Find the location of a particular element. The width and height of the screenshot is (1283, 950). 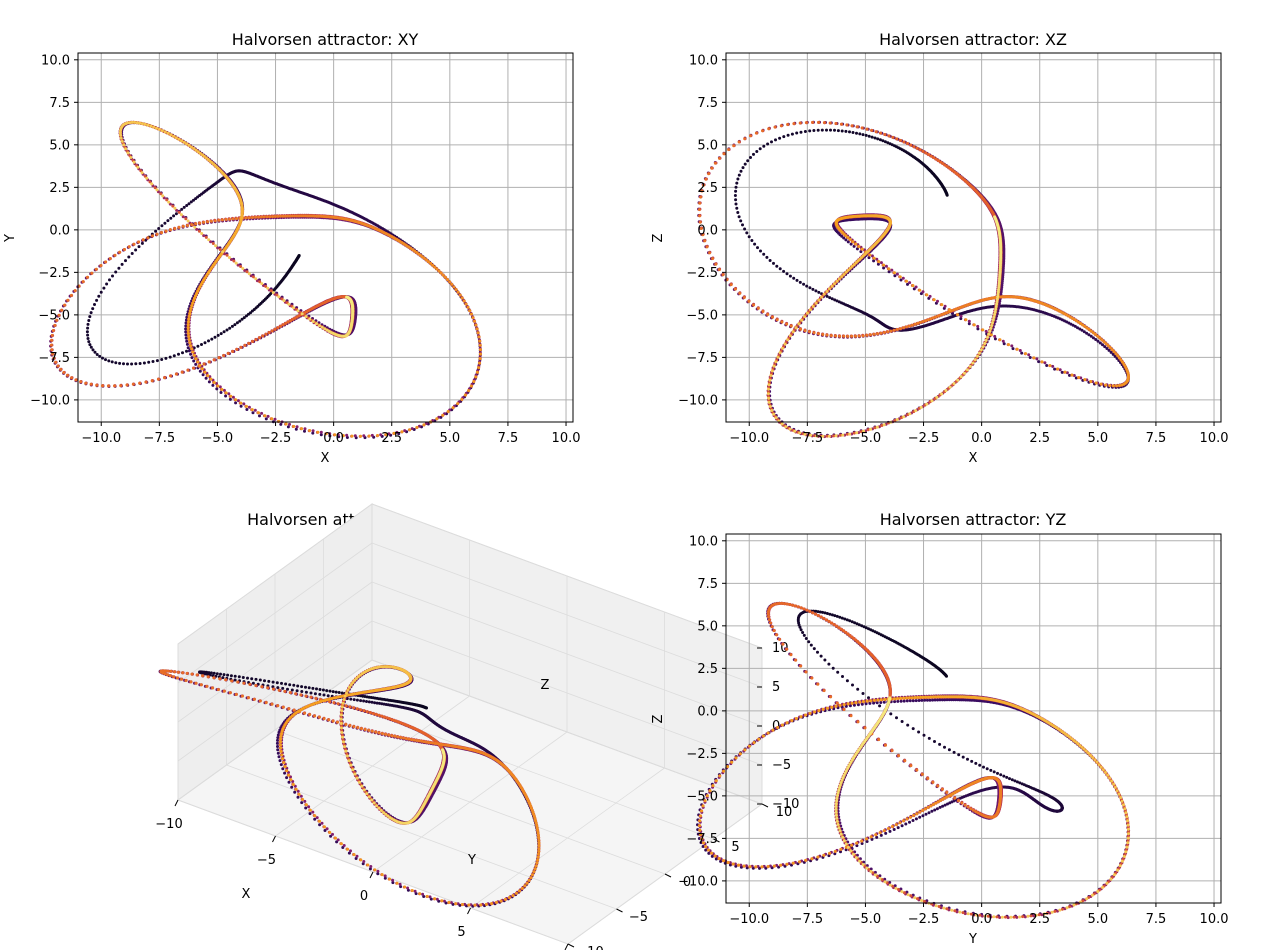

y-tick-label: 0.0 is located at coordinates (59, 230).